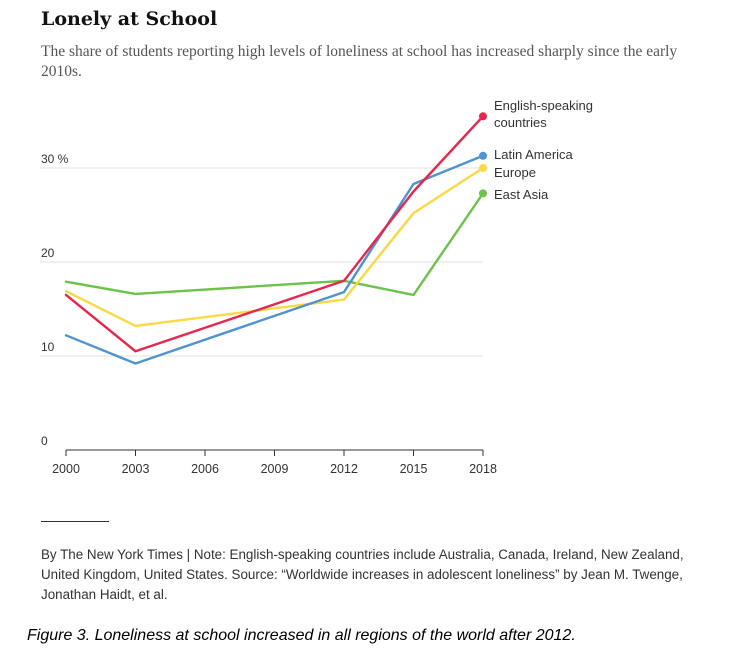  Describe the element at coordinates (344, 469) in the screenshot. I see `x-tick-label: 2012` at that location.